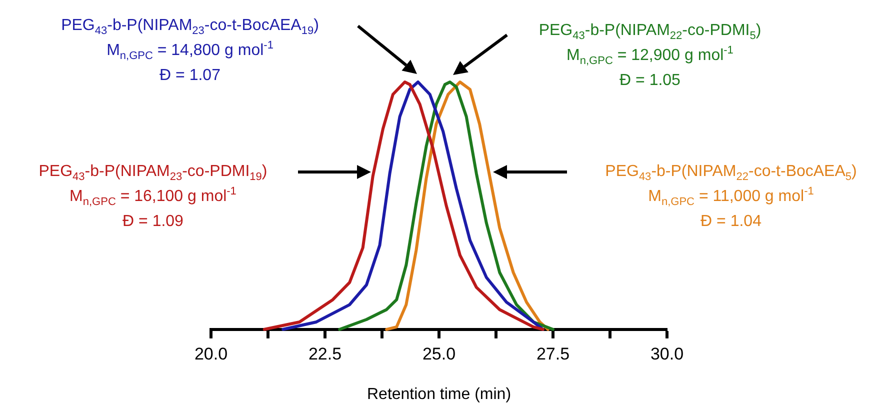 The width and height of the screenshot is (889, 408). I want to click on text: M$_{n,GPC}$ = 14,800 g mol$^{-1}$, so click(190, 50).